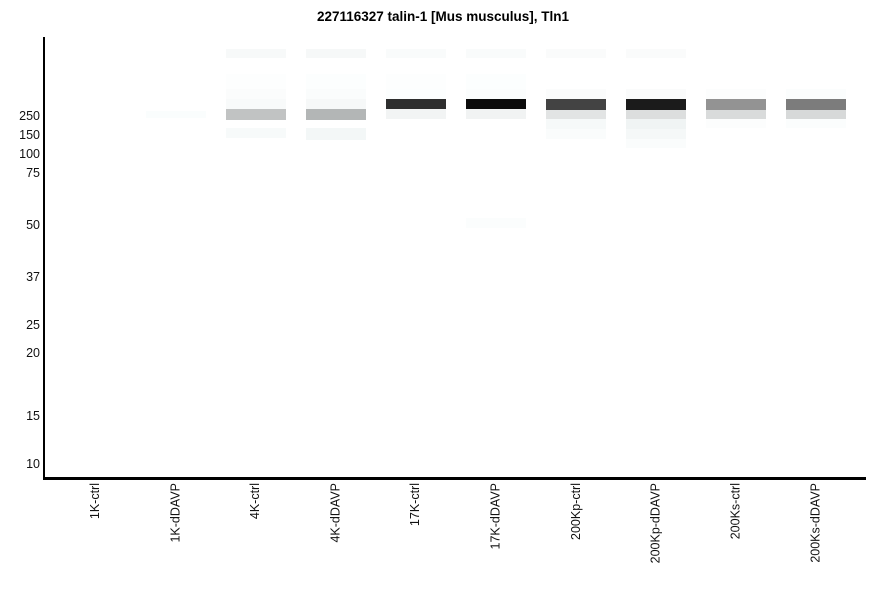 The width and height of the screenshot is (886, 595). Describe the element at coordinates (29, 154) in the screenshot. I see `y-tick-label-100: 100` at that location.